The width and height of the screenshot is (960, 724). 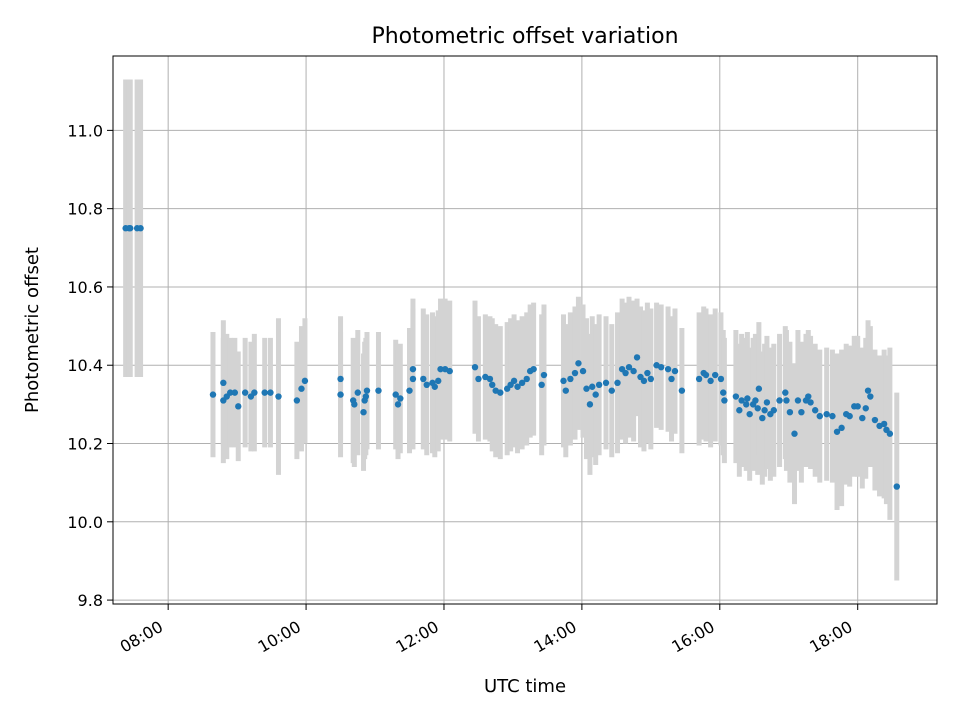 What do you see at coordinates (85, 444) in the screenshot?
I see `y-tick-label: 10.2` at bounding box center [85, 444].